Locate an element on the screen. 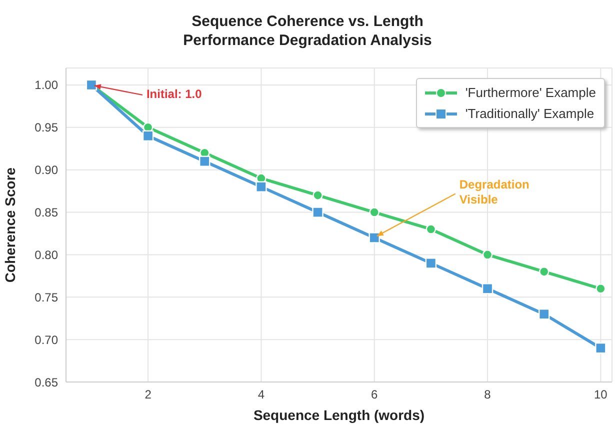 The image size is (615, 436). x-tick-label: 6 is located at coordinates (374, 395).